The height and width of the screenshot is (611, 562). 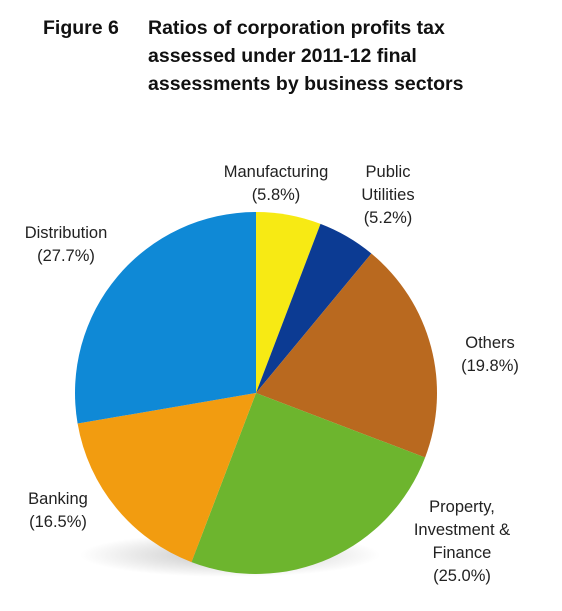 I want to click on category-label: Public Utilities, so click(x=388, y=183).